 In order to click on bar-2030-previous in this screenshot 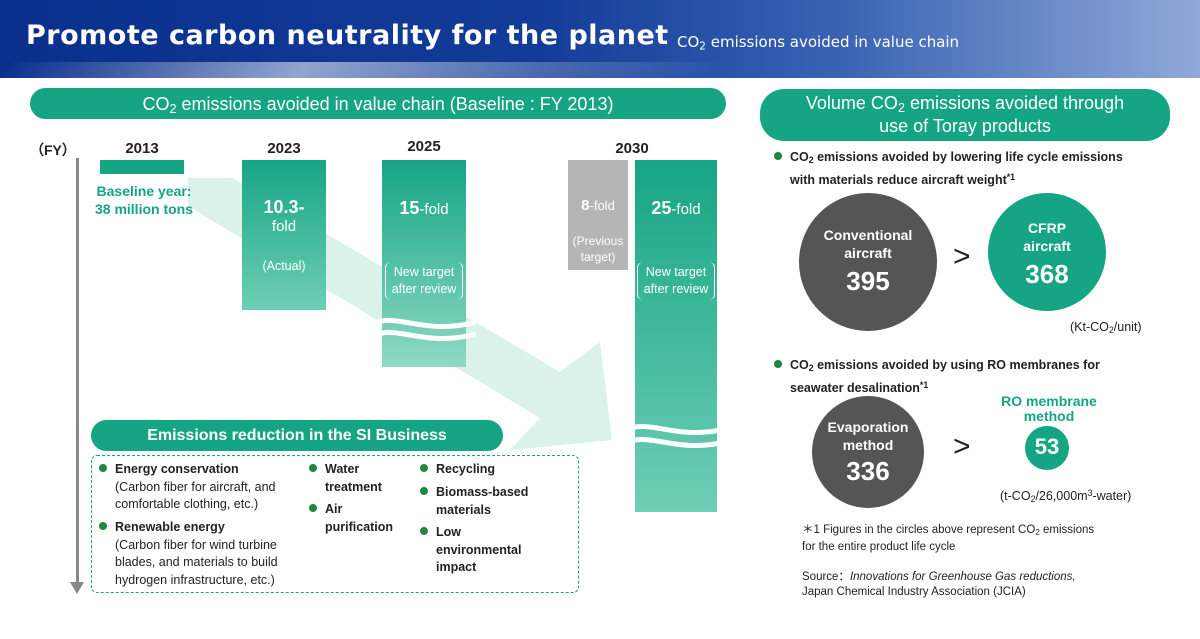, I will do `click(598, 215)`.